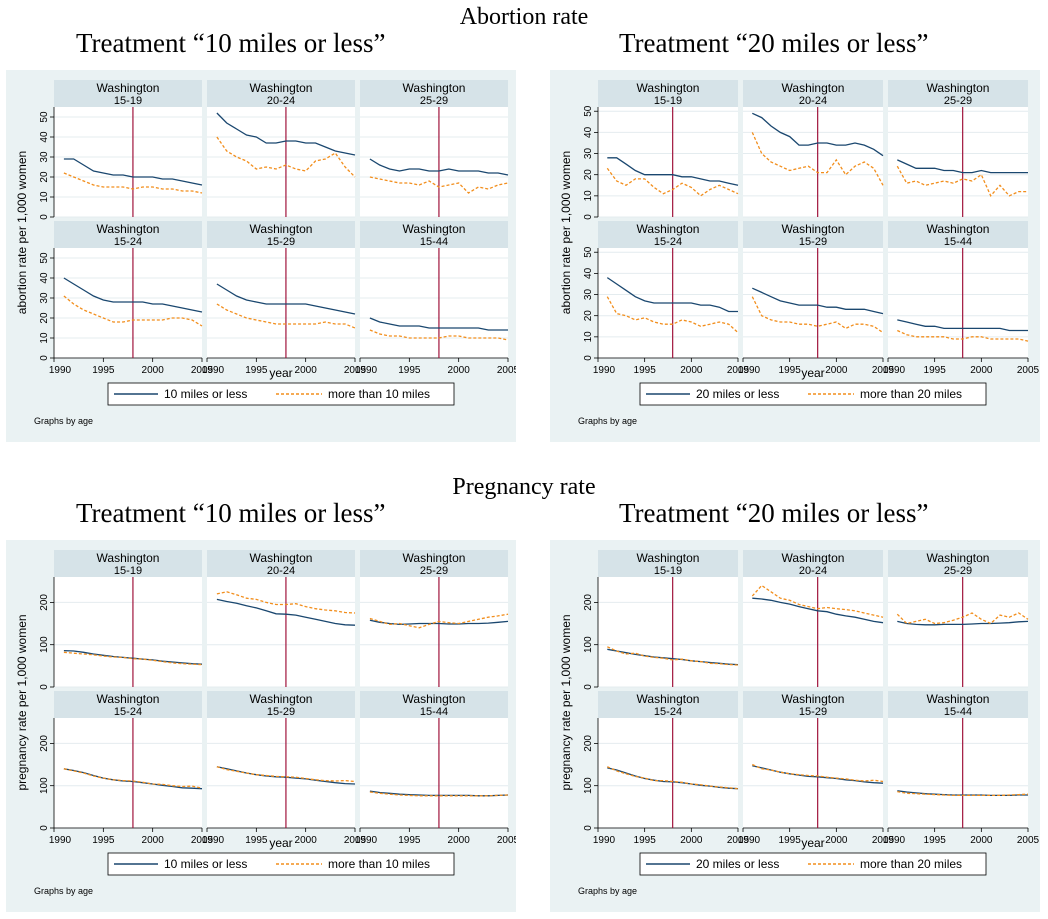  Describe the element at coordinates (434, 712) in the screenshot. I see `subplot-age-group: 15-44` at that location.